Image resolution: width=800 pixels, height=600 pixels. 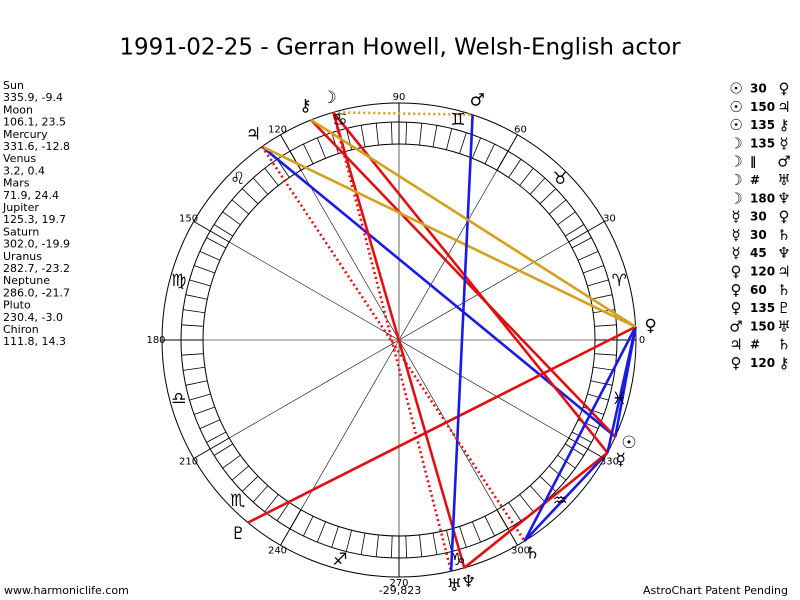 I want to click on planet-glyph: ♀, so click(x=650, y=326).